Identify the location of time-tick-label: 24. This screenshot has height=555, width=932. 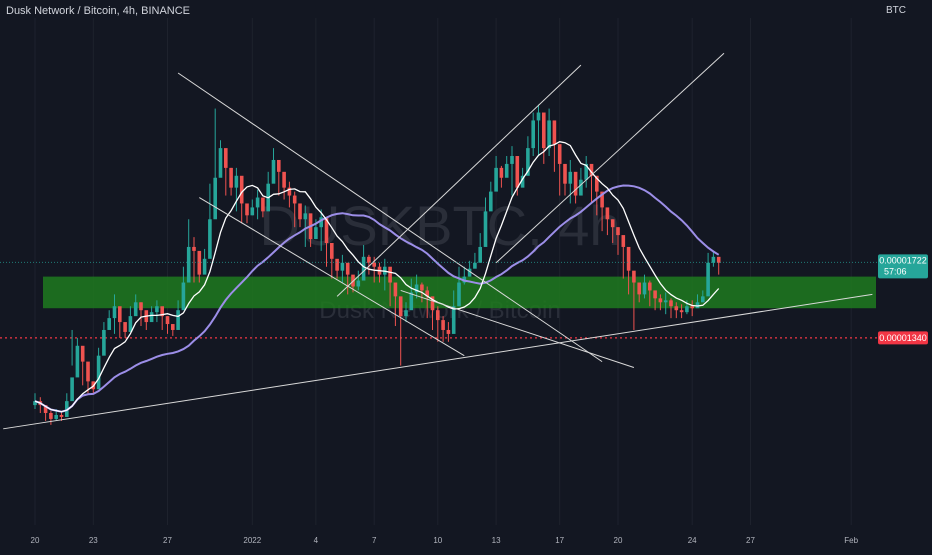
(692, 540).